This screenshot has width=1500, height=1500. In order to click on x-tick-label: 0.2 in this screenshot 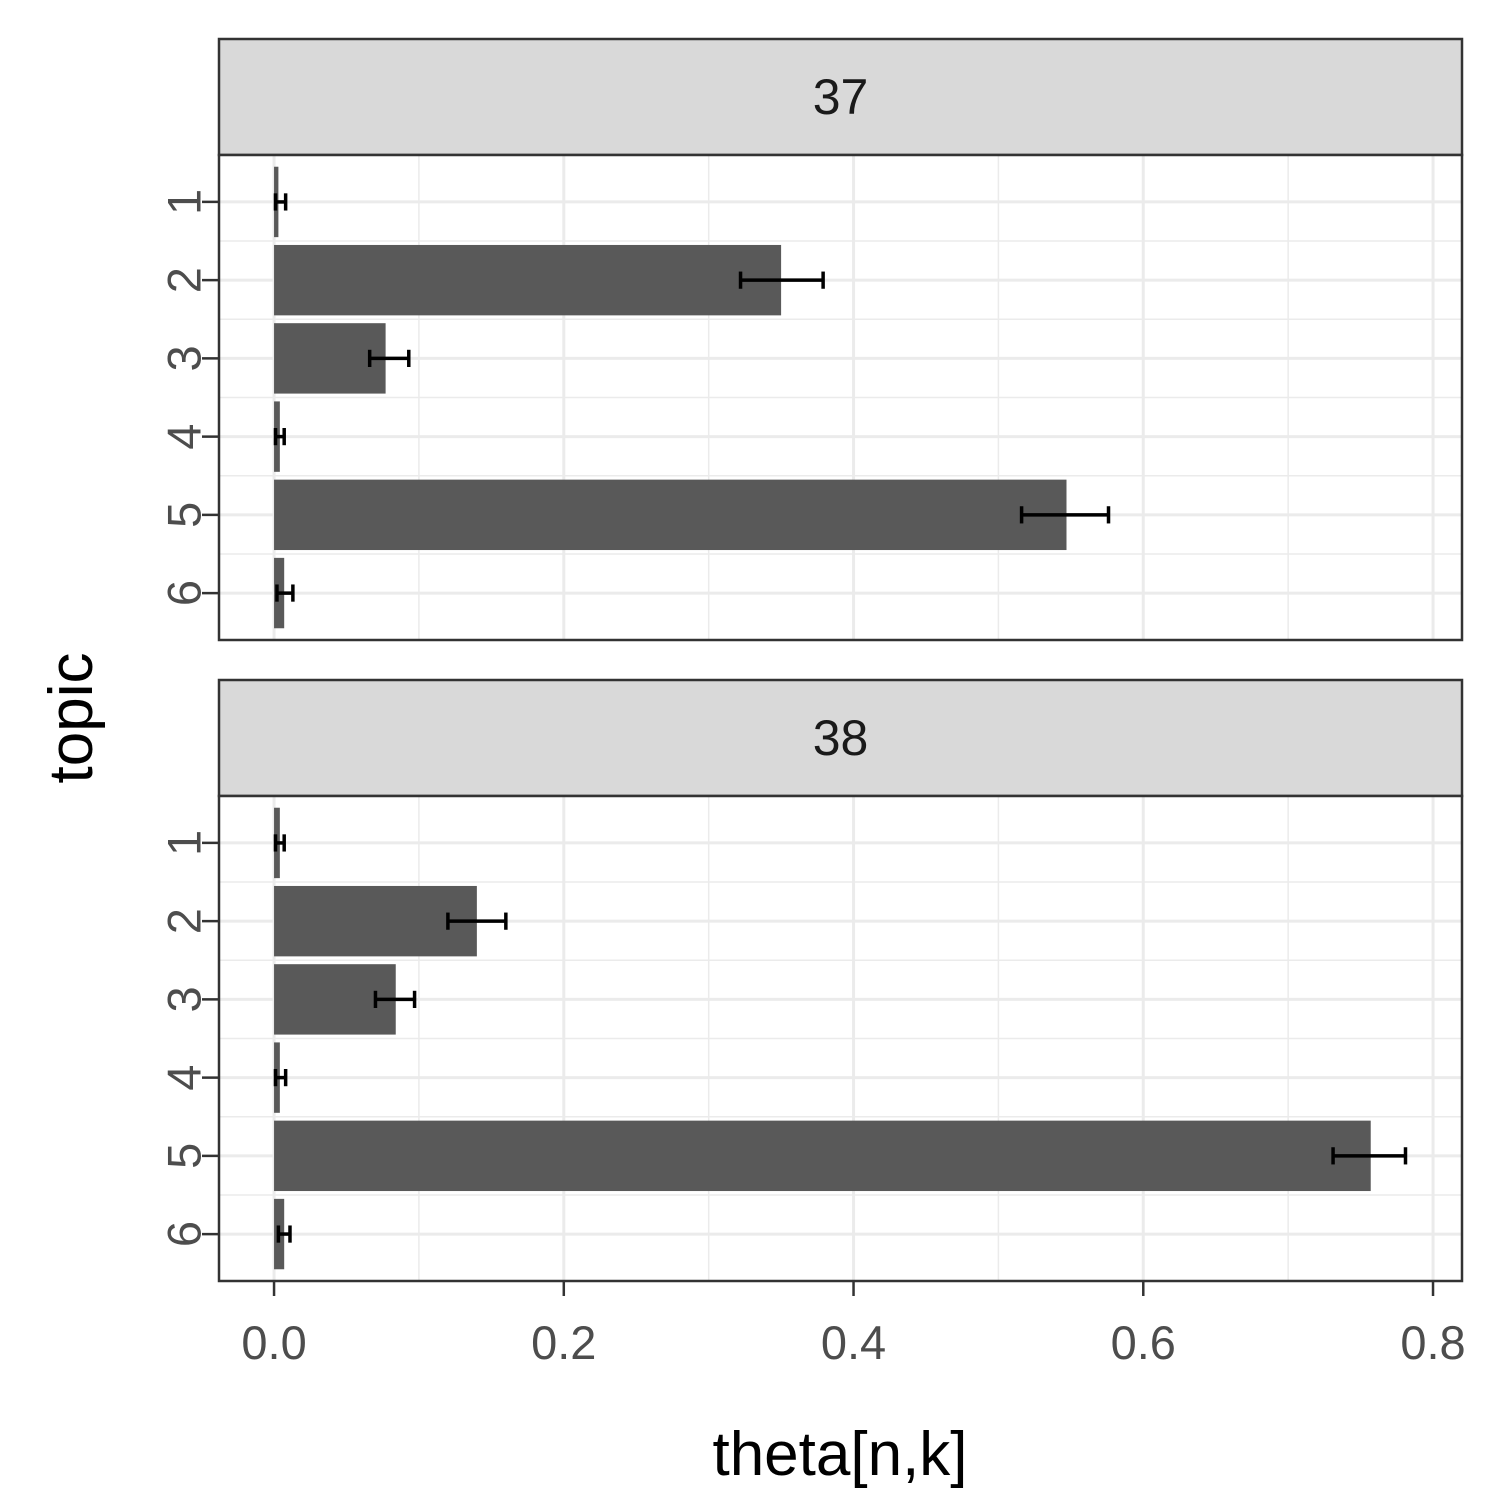, I will do `click(563, 1342)`.